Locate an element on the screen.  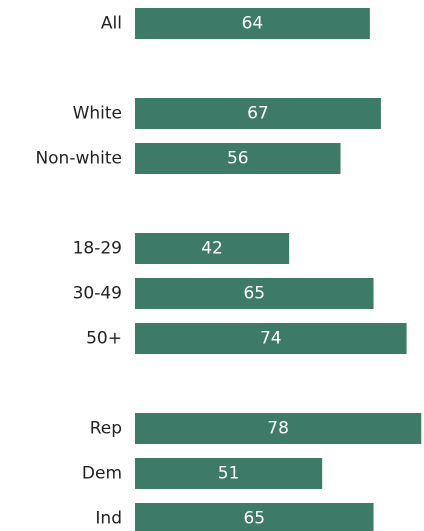
bar-rep is located at coordinates (278, 428).